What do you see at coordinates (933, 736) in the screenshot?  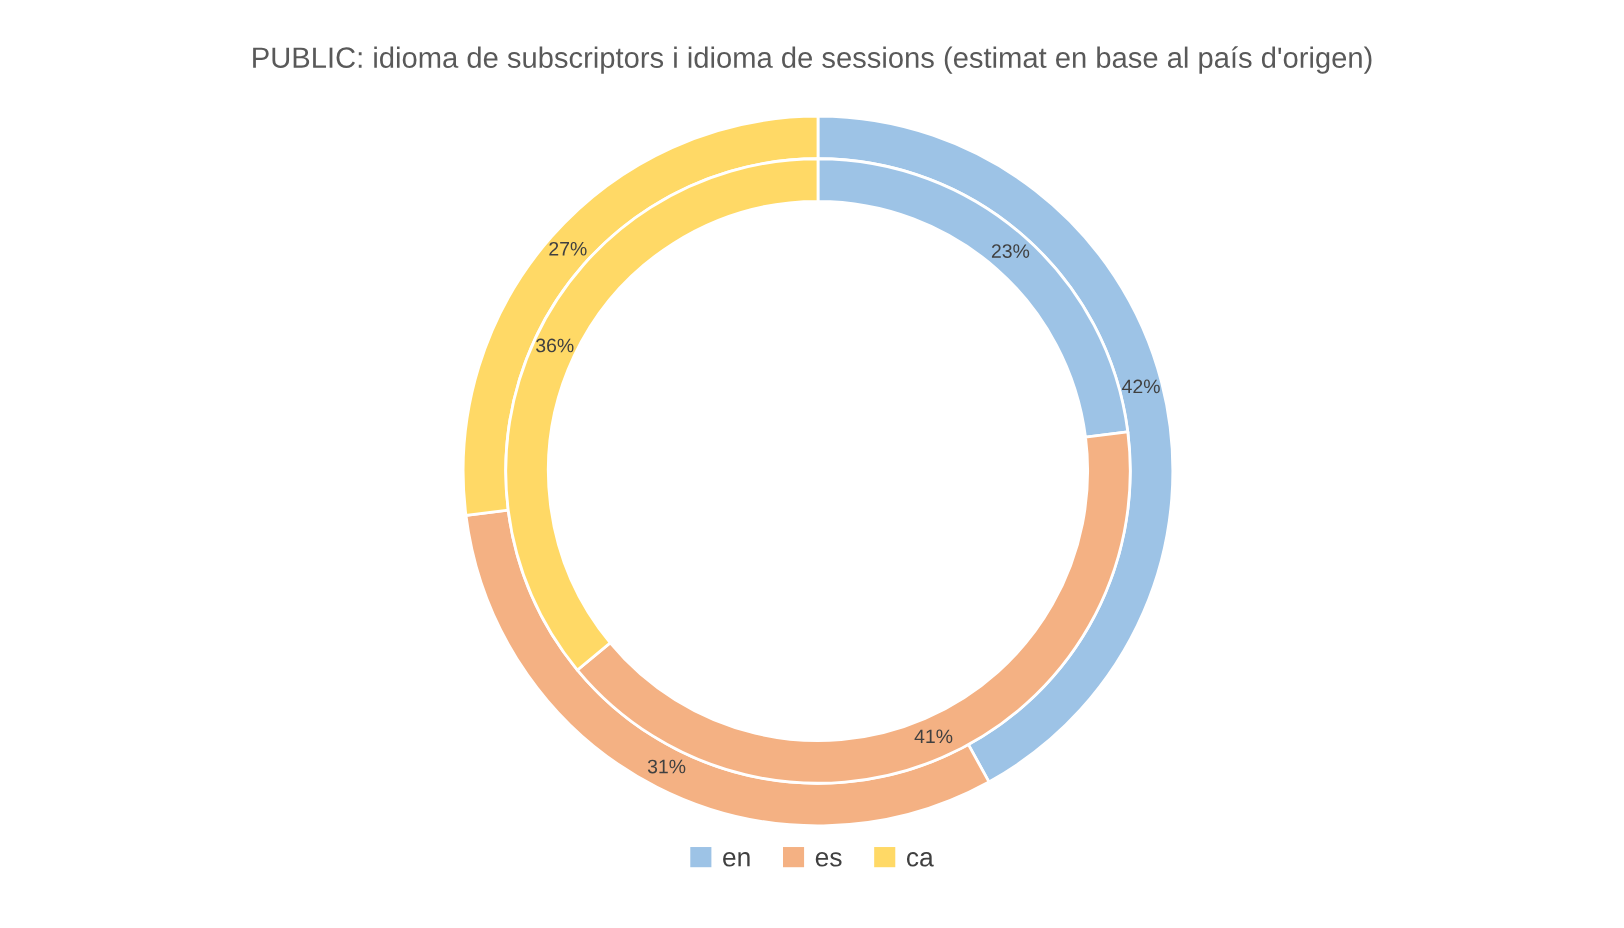 I see `data-label: 41%` at bounding box center [933, 736].